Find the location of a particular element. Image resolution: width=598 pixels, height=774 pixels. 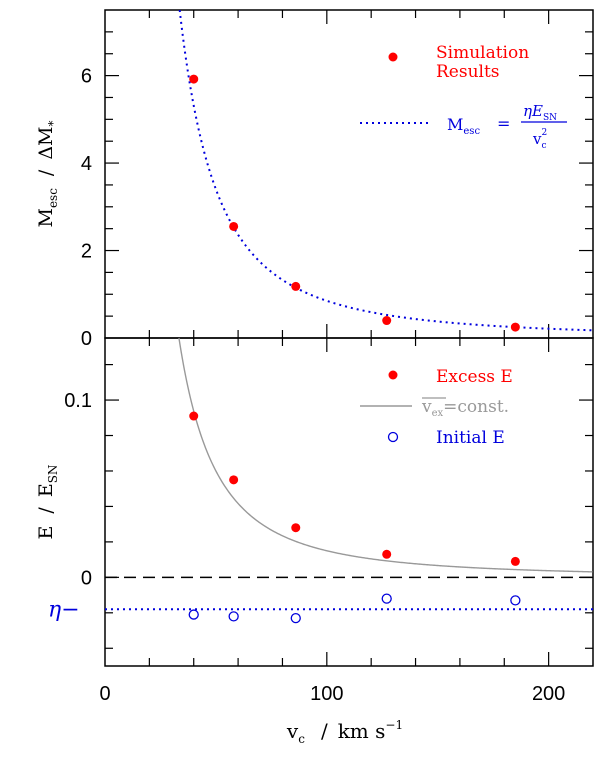

legend-excess-marker is located at coordinates (393, 375).